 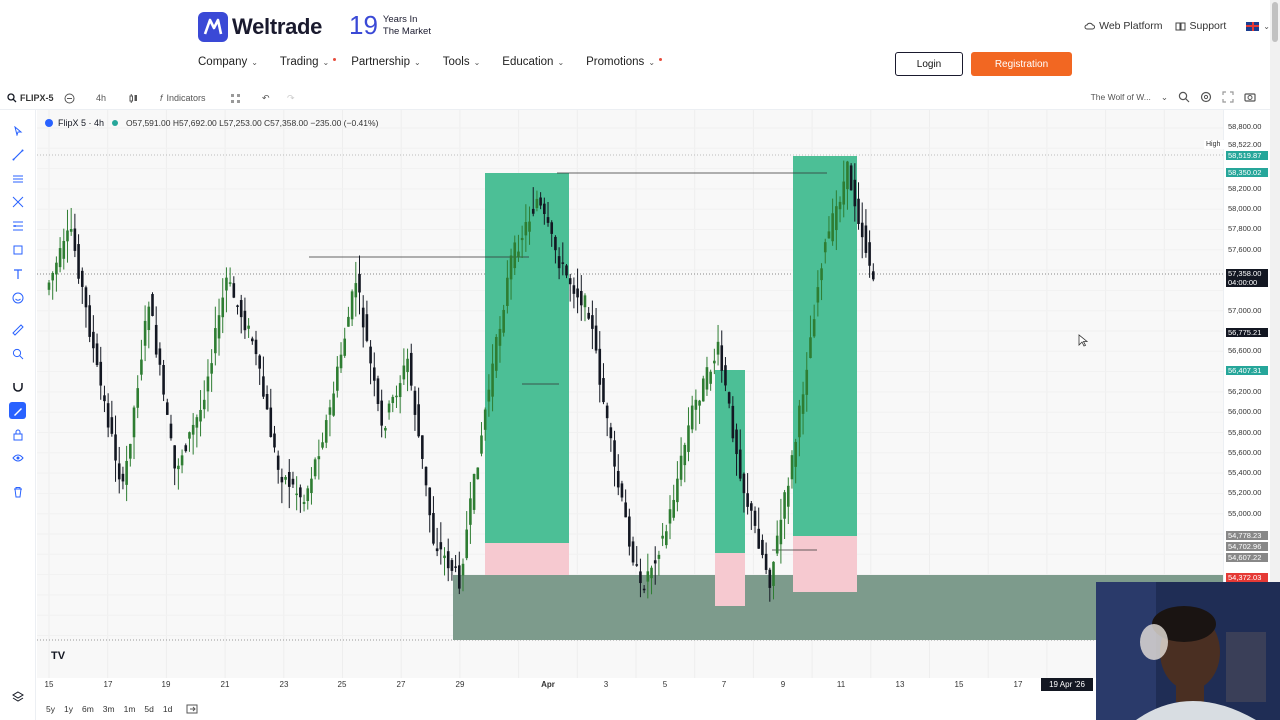 What do you see at coordinates (192, 709) in the screenshot?
I see `goto-date-icon` at bounding box center [192, 709].